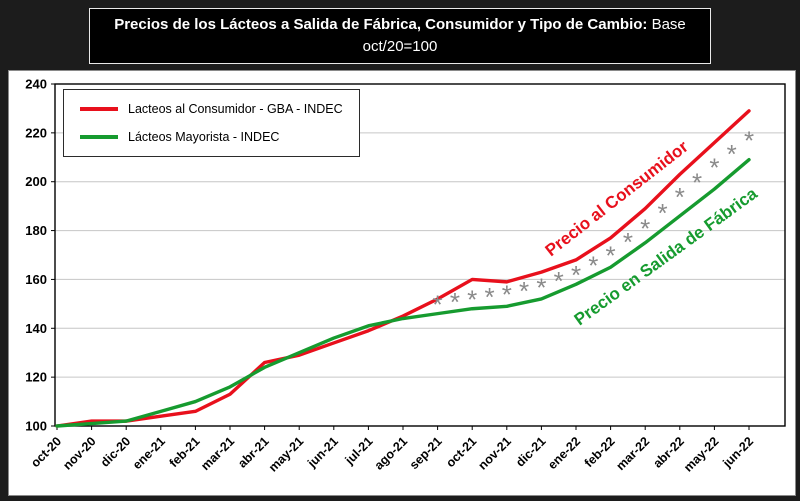  Describe the element at coordinates (217, 453) in the screenshot. I see `x-axis-label: mar-21` at that location.